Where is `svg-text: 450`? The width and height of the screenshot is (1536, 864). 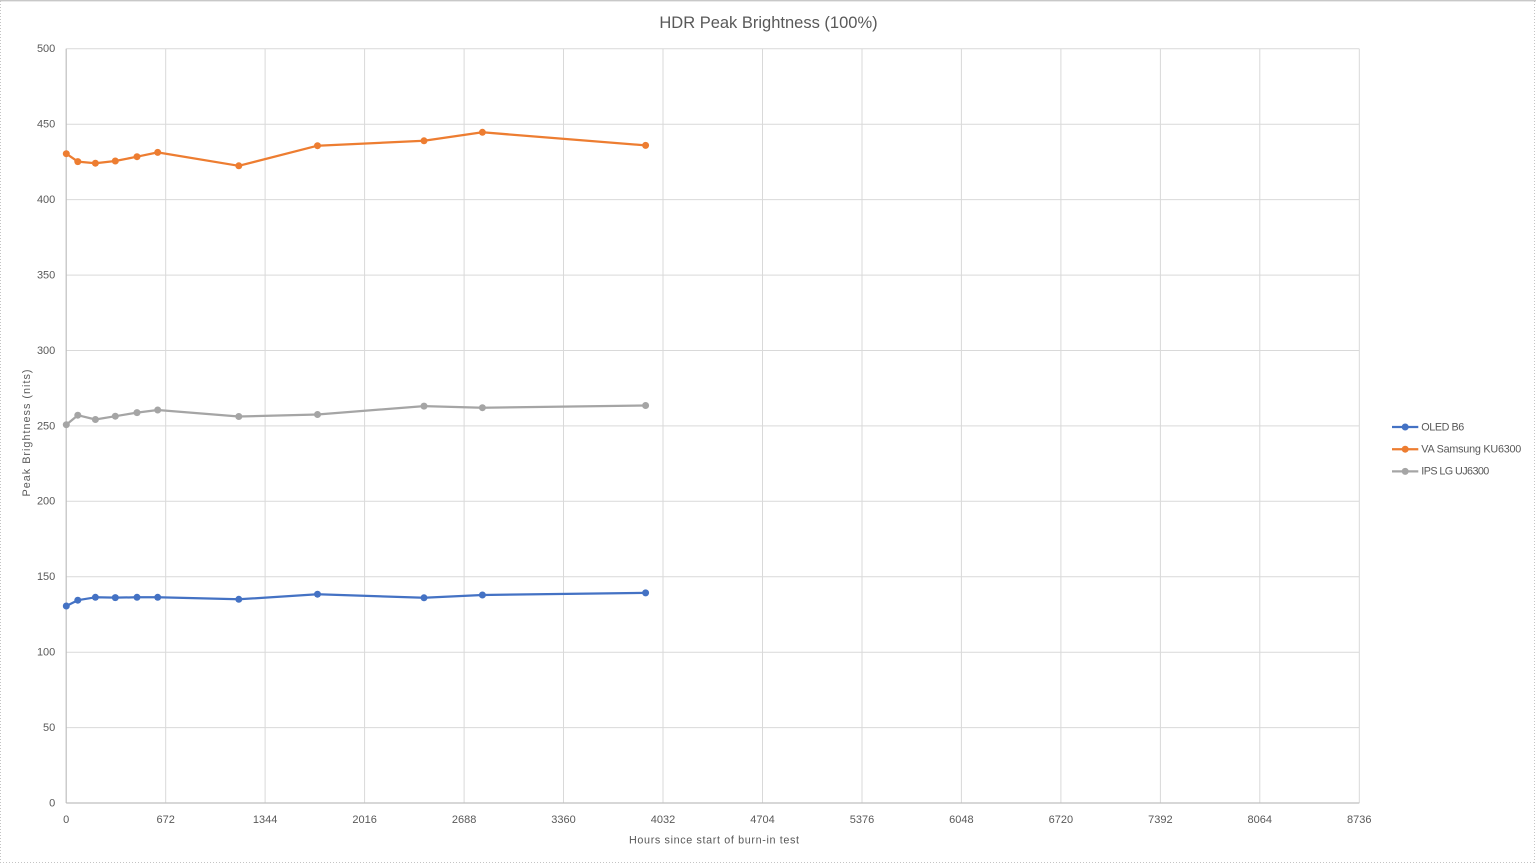 svg-text: 450 is located at coordinates (46, 125).